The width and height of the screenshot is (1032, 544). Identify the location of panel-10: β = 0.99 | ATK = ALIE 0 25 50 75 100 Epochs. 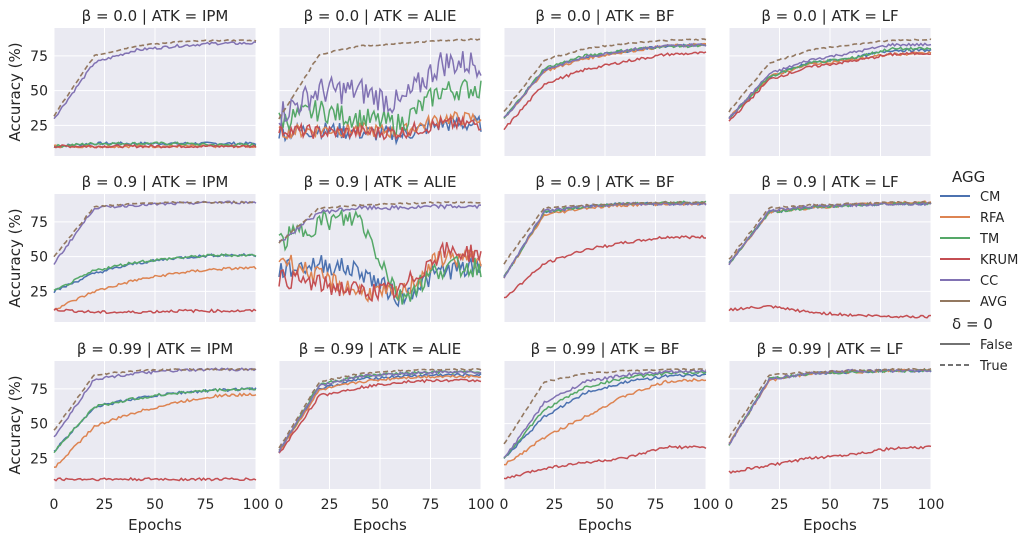
(385, 437).